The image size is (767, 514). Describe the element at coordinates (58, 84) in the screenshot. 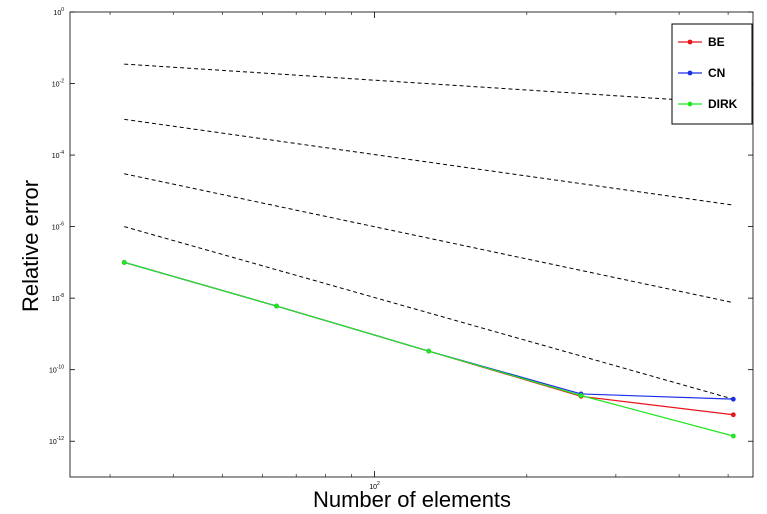

I see `y-tick-label-1: 10⁻²` at that location.